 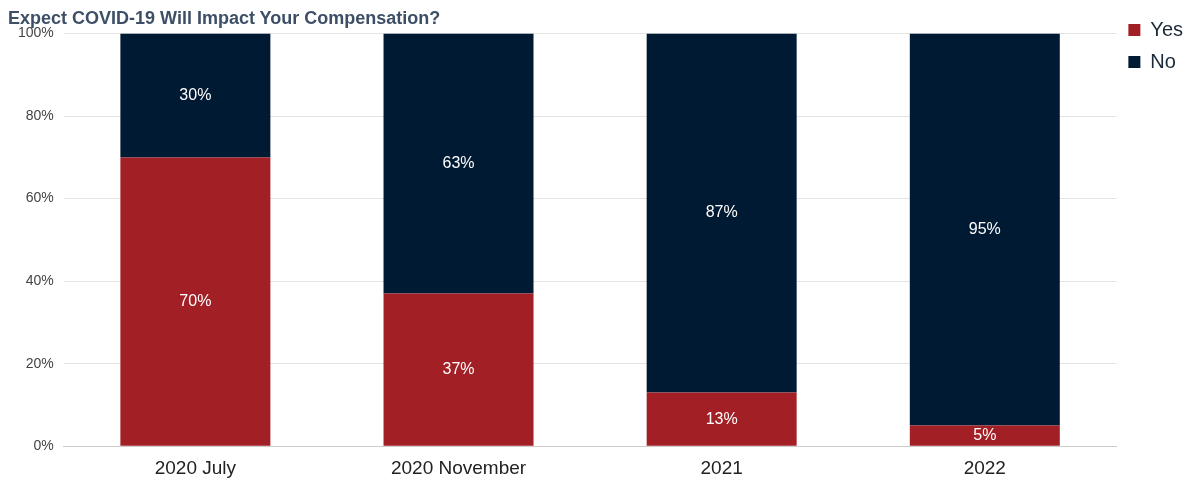 I want to click on y-tick-label: 40%, so click(x=39, y=280).